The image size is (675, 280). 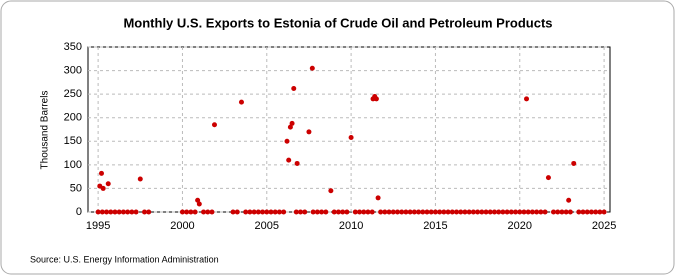 I want to click on x-tick-label: 2015, so click(x=435, y=226).